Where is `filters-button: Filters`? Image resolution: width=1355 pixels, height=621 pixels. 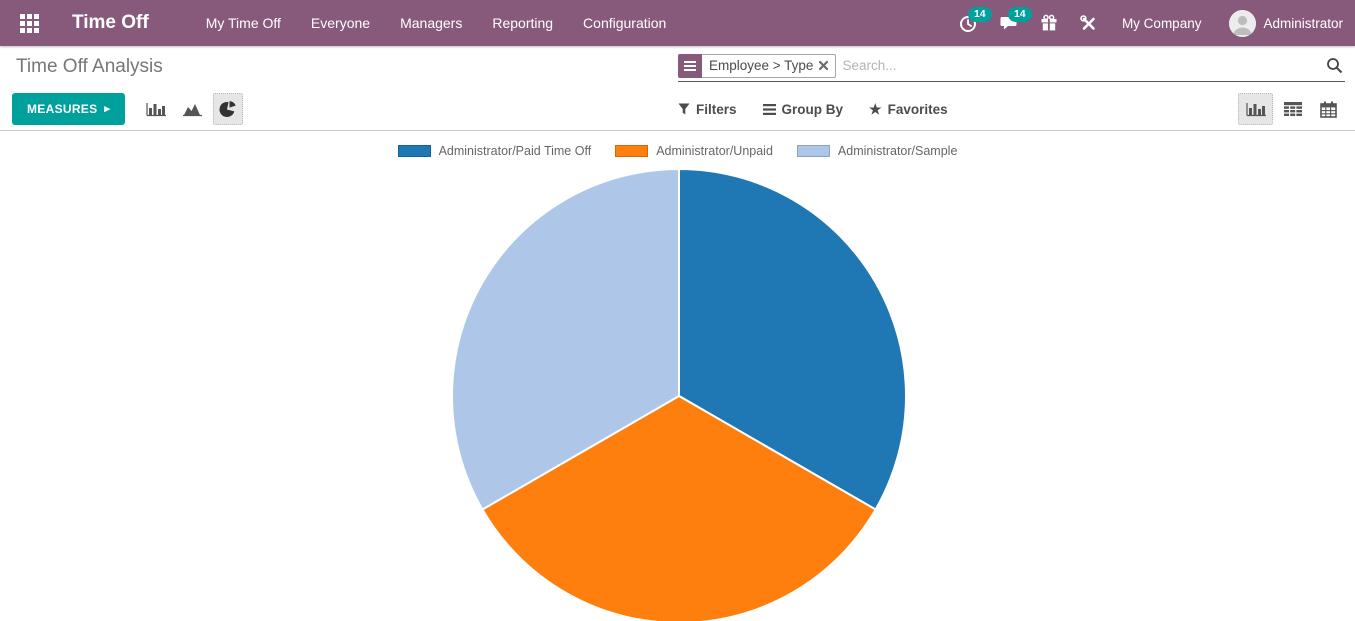 filters-button: Filters is located at coordinates (707, 109).